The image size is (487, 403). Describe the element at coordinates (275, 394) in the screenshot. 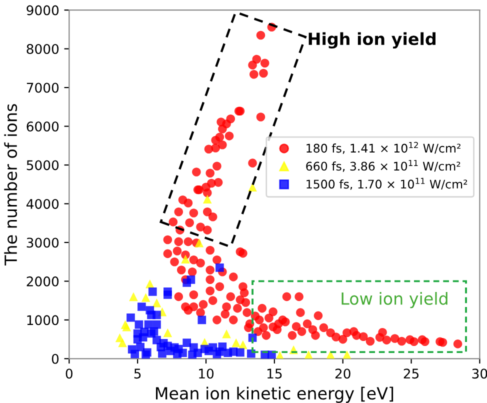

I see `x-axis-title: Mean ion kinetic energy [eV]` at that location.